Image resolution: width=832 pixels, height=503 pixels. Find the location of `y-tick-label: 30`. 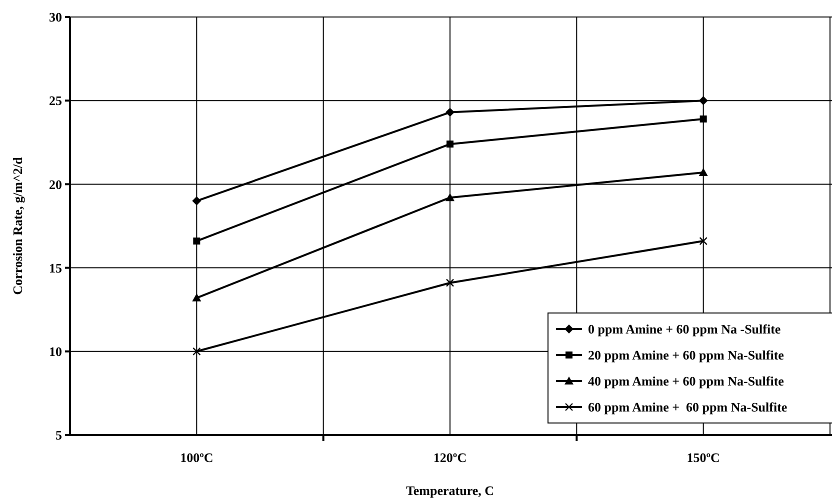

y-tick-label: 30 is located at coordinates (55, 17).